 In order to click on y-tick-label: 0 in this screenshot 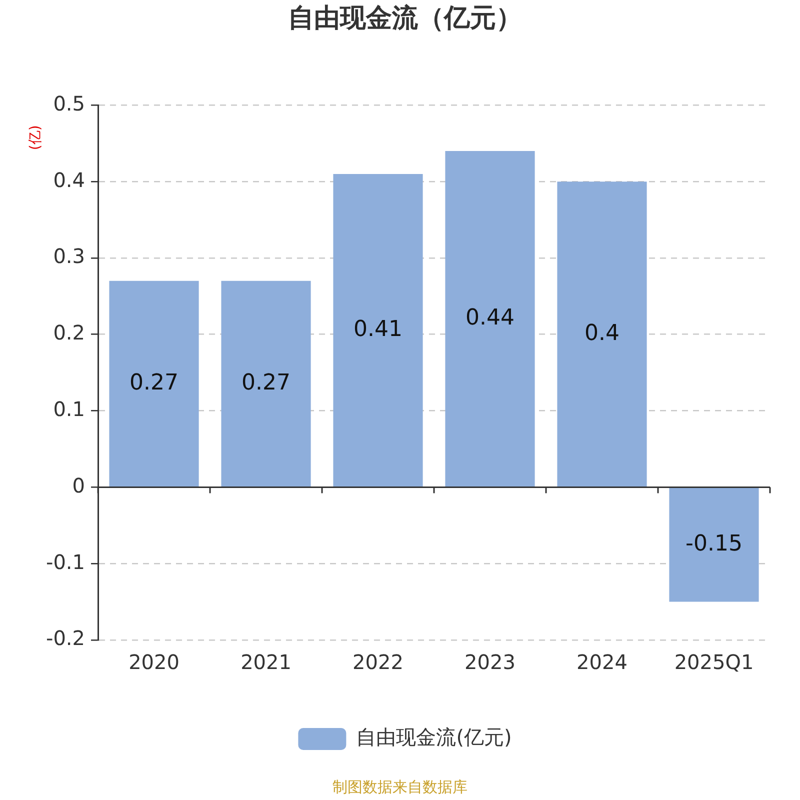, I will do `click(79, 485)`.